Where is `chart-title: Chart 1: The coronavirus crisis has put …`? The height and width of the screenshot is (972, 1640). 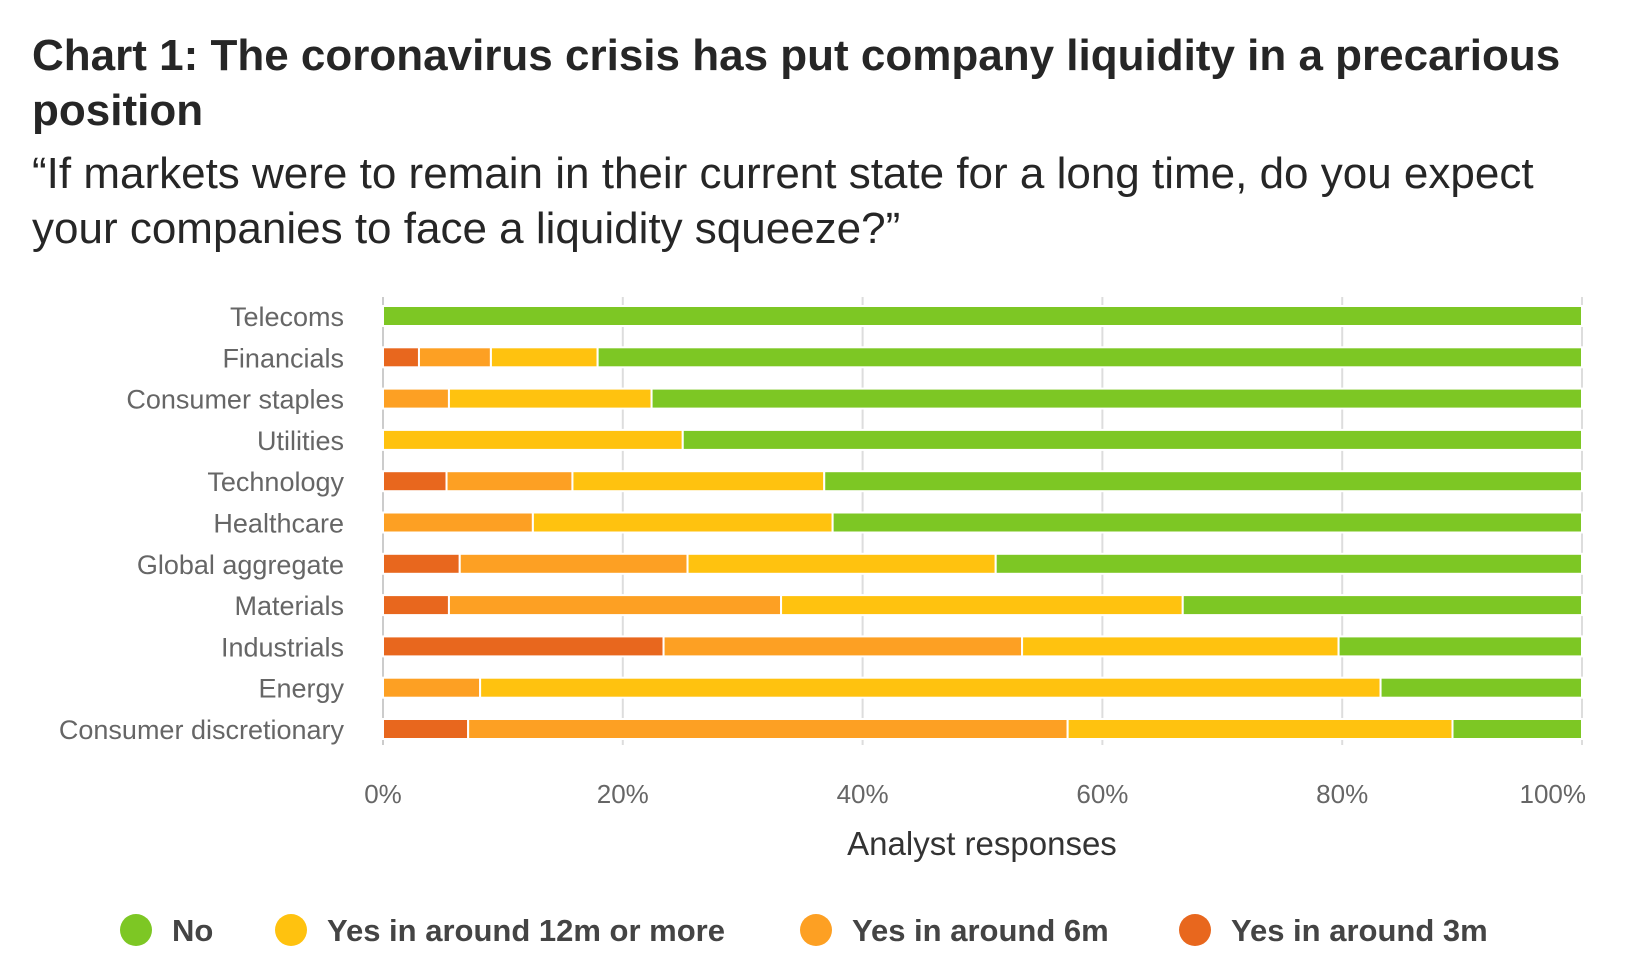
chart-title: Chart 1: The coronavirus crisis has put … is located at coordinates (796, 83).